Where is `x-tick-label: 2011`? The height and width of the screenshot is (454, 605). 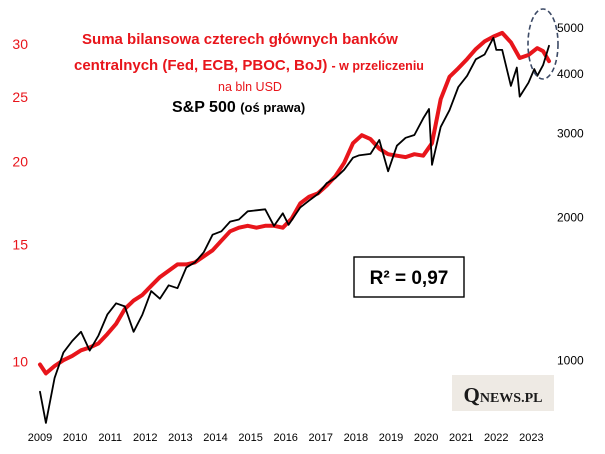 x-tick-label: 2011 is located at coordinates (110, 438).